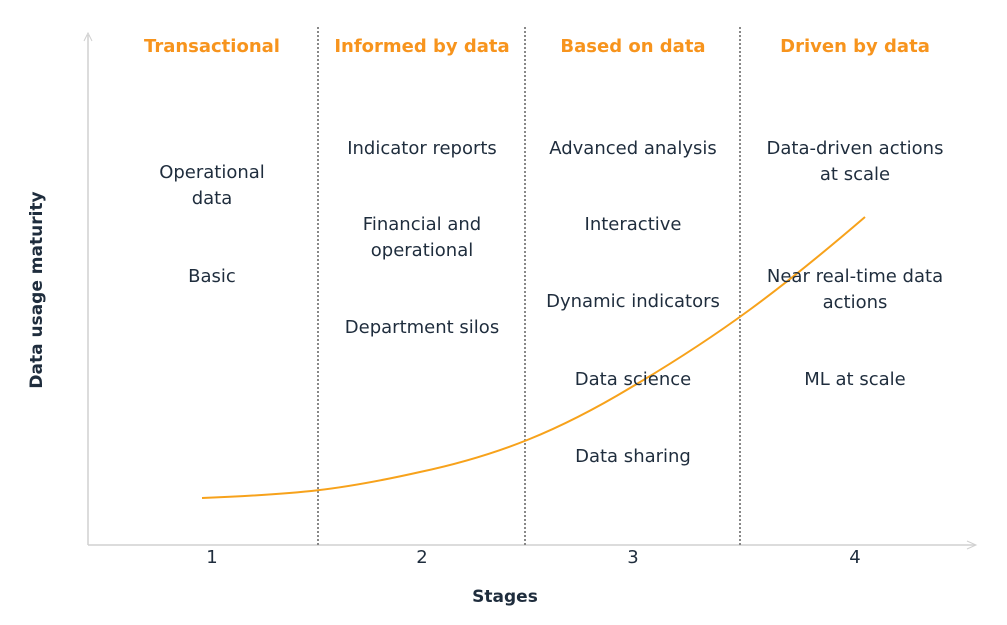  I want to click on stage-title: Informed by data, so click(421, 46).